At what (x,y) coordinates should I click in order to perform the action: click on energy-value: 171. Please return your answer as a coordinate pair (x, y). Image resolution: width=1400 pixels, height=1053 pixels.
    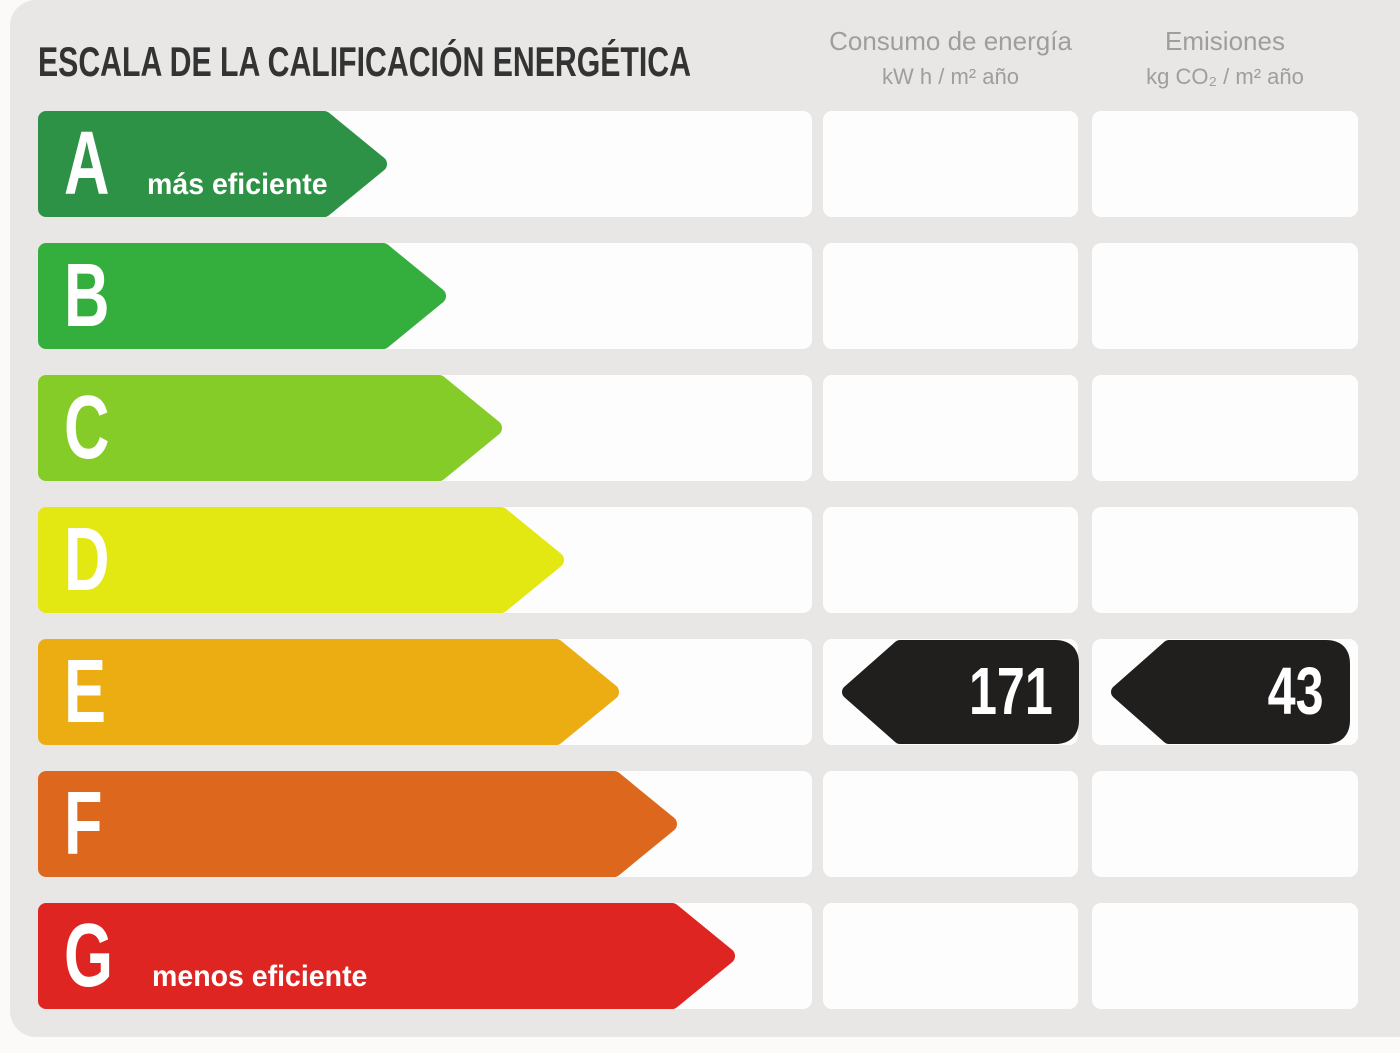
    Looking at the image, I should click on (1011, 691).